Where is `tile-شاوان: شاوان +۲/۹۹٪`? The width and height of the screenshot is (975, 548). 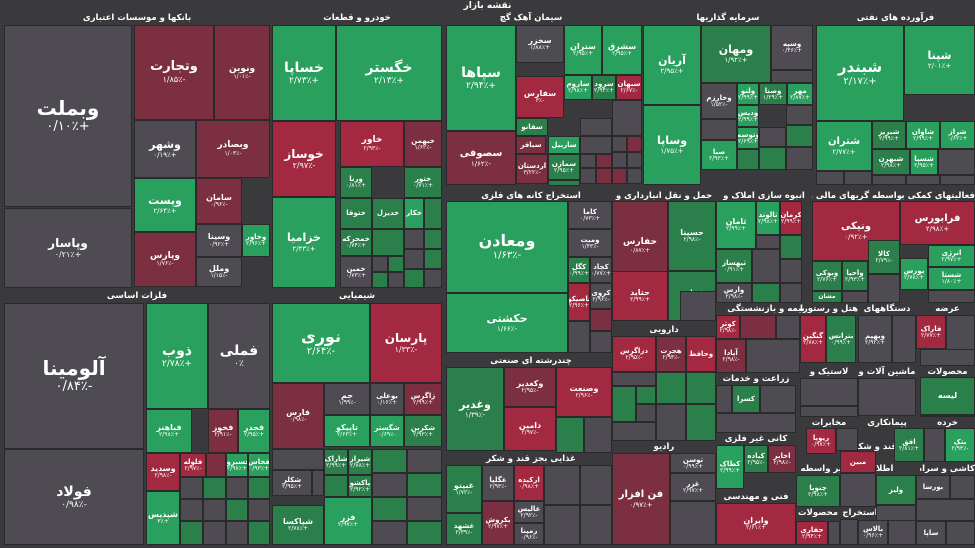 tile-شاوان: شاوان +۲/۹۹٪ is located at coordinates (923, 135).